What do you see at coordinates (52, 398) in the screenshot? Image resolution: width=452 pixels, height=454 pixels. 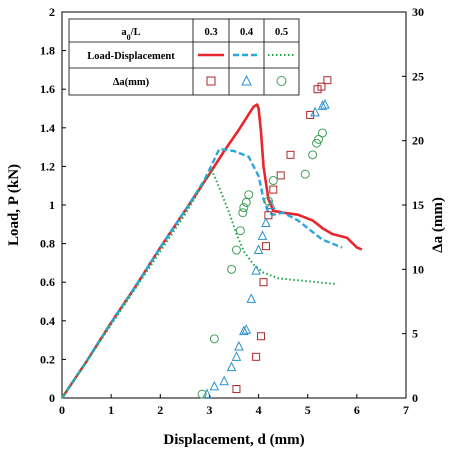 I see `left-tick-label: 0` at bounding box center [52, 398].